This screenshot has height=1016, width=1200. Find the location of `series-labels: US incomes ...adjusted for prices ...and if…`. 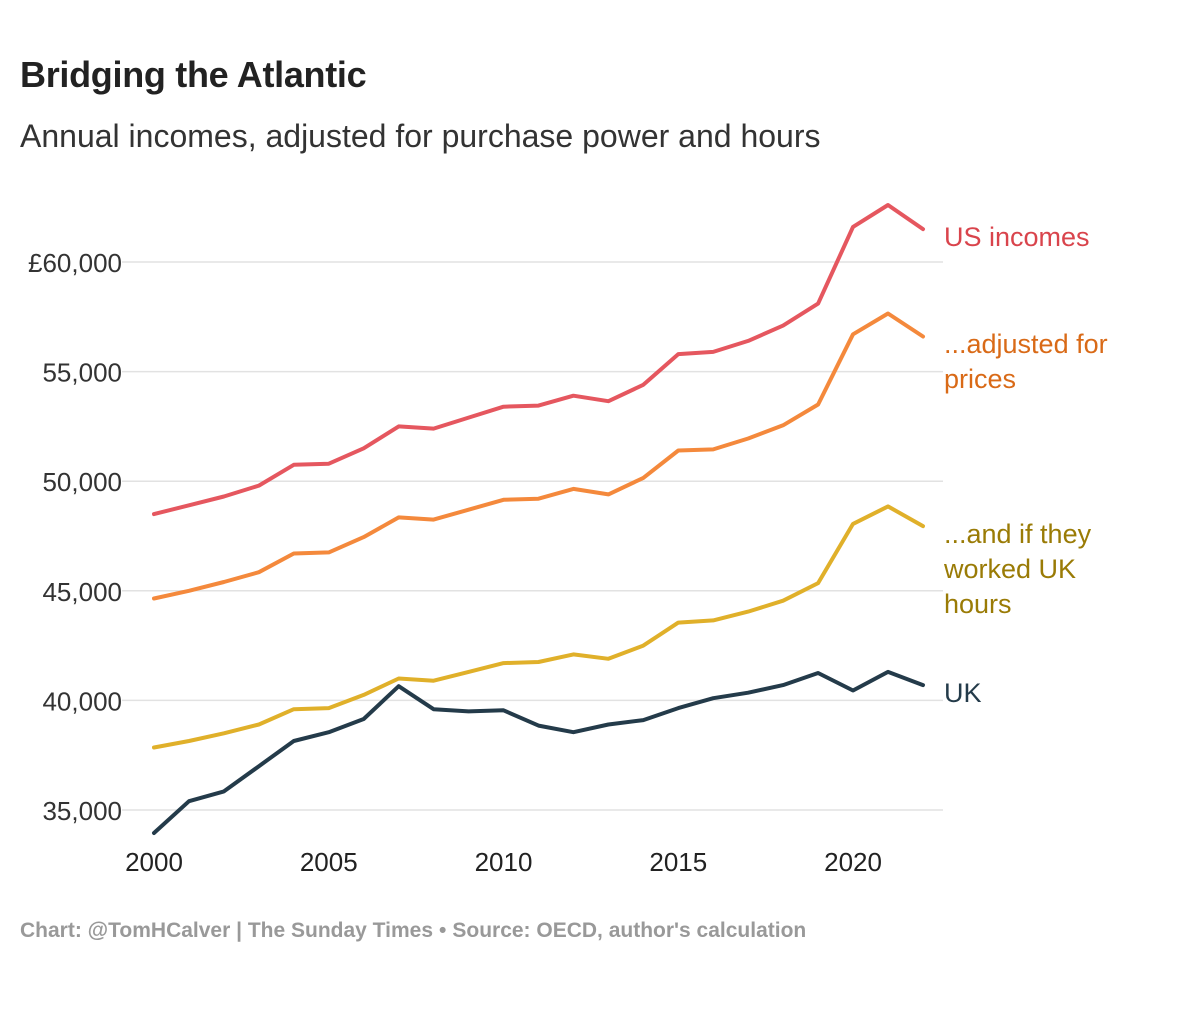

series-labels: US incomes ...adjusted for prices ...and if… is located at coordinates (1025, 465).